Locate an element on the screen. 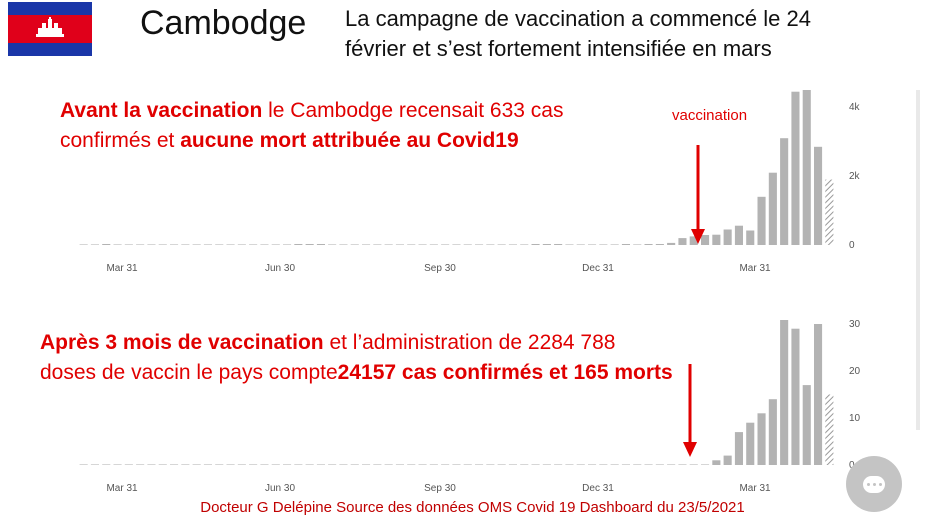  chat-button is located at coordinates (874, 484).